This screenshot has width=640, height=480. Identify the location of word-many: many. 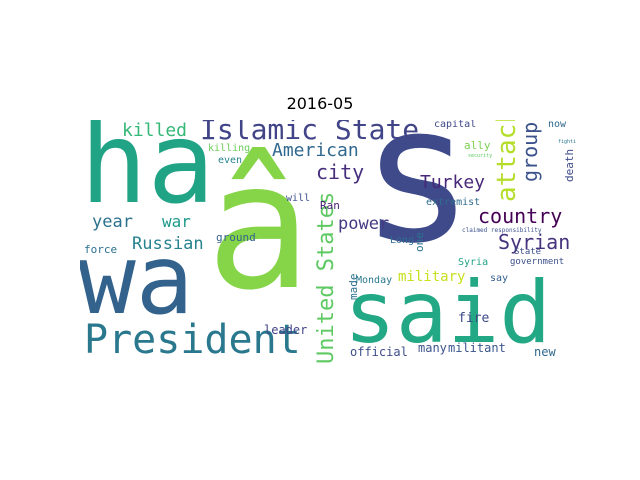
(432, 348).